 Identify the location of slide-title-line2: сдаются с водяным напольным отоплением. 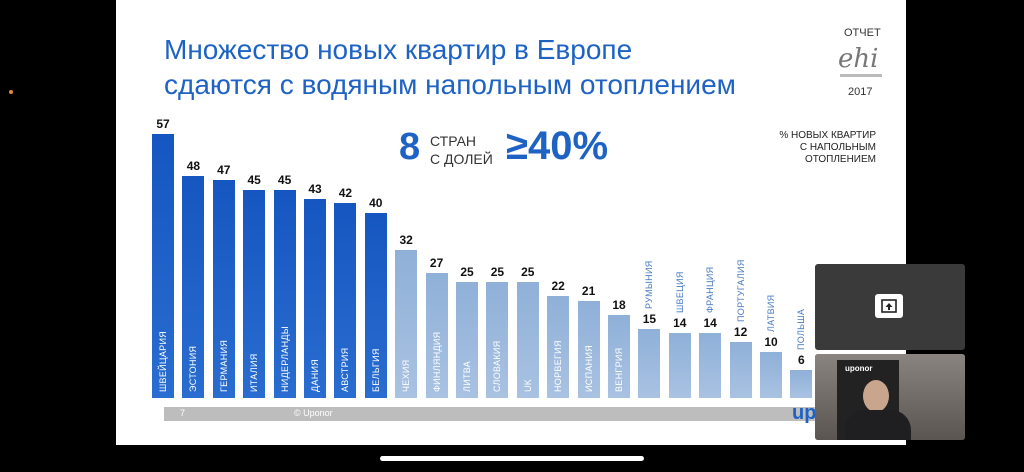
(450, 84).